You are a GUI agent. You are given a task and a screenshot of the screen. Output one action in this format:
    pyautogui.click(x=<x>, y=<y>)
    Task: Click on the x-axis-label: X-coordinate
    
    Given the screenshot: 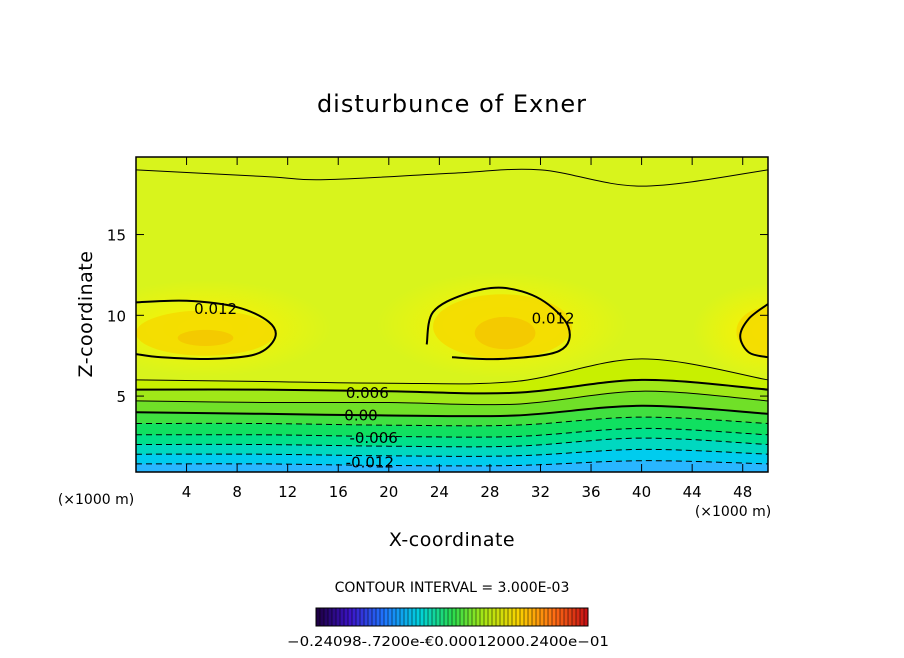 What is the action you would take?
    pyautogui.click(x=452, y=540)
    